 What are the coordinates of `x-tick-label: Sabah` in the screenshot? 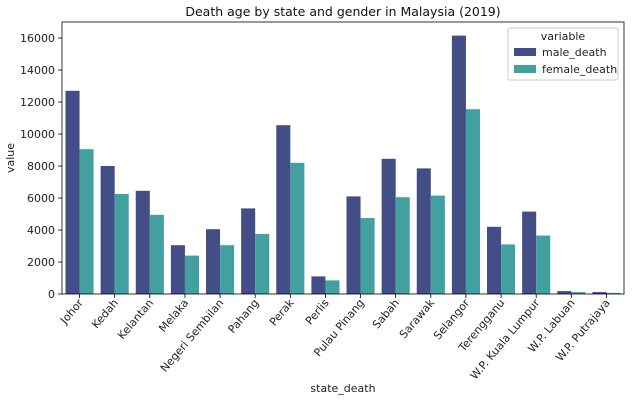 It's located at (386, 314).